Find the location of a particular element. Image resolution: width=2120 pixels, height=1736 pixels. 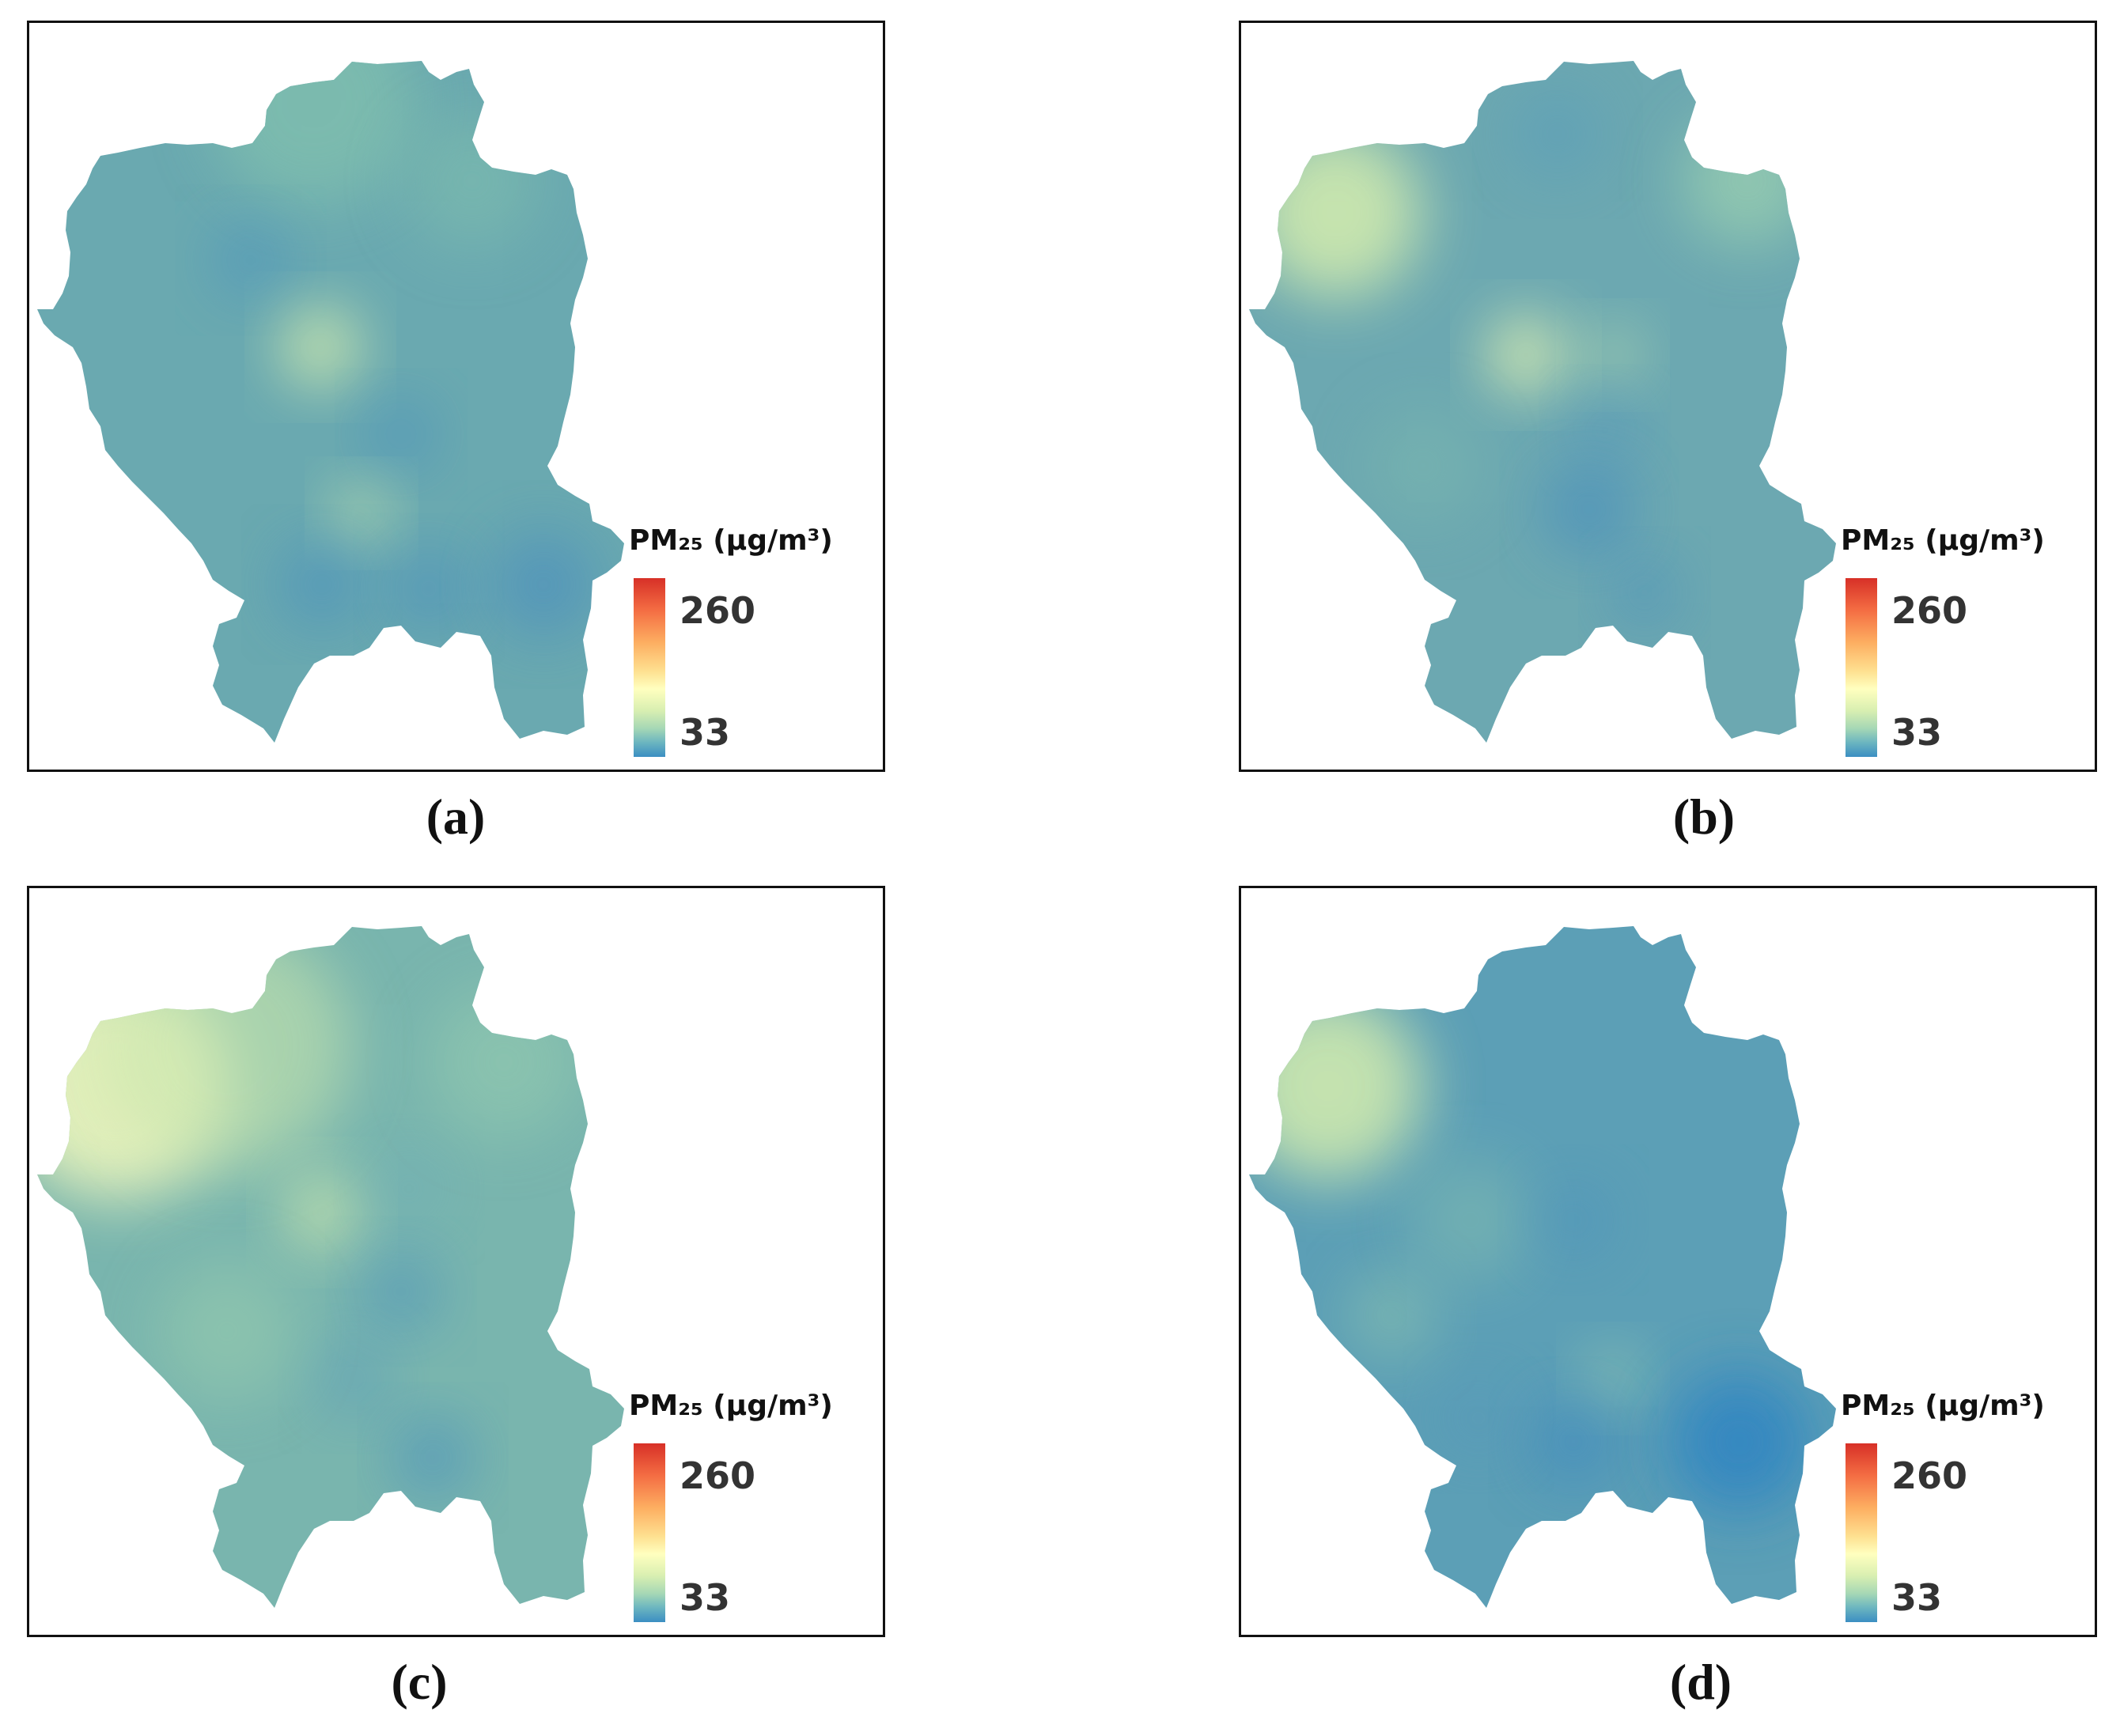

panel-caption-c: (c) is located at coordinates (419, 1682).